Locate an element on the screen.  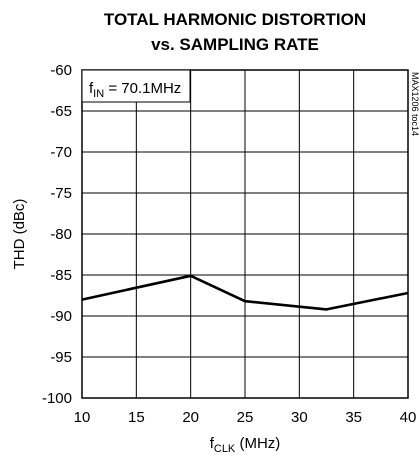
x-axis-label: fCLK (MHz) is located at coordinates (245, 445).